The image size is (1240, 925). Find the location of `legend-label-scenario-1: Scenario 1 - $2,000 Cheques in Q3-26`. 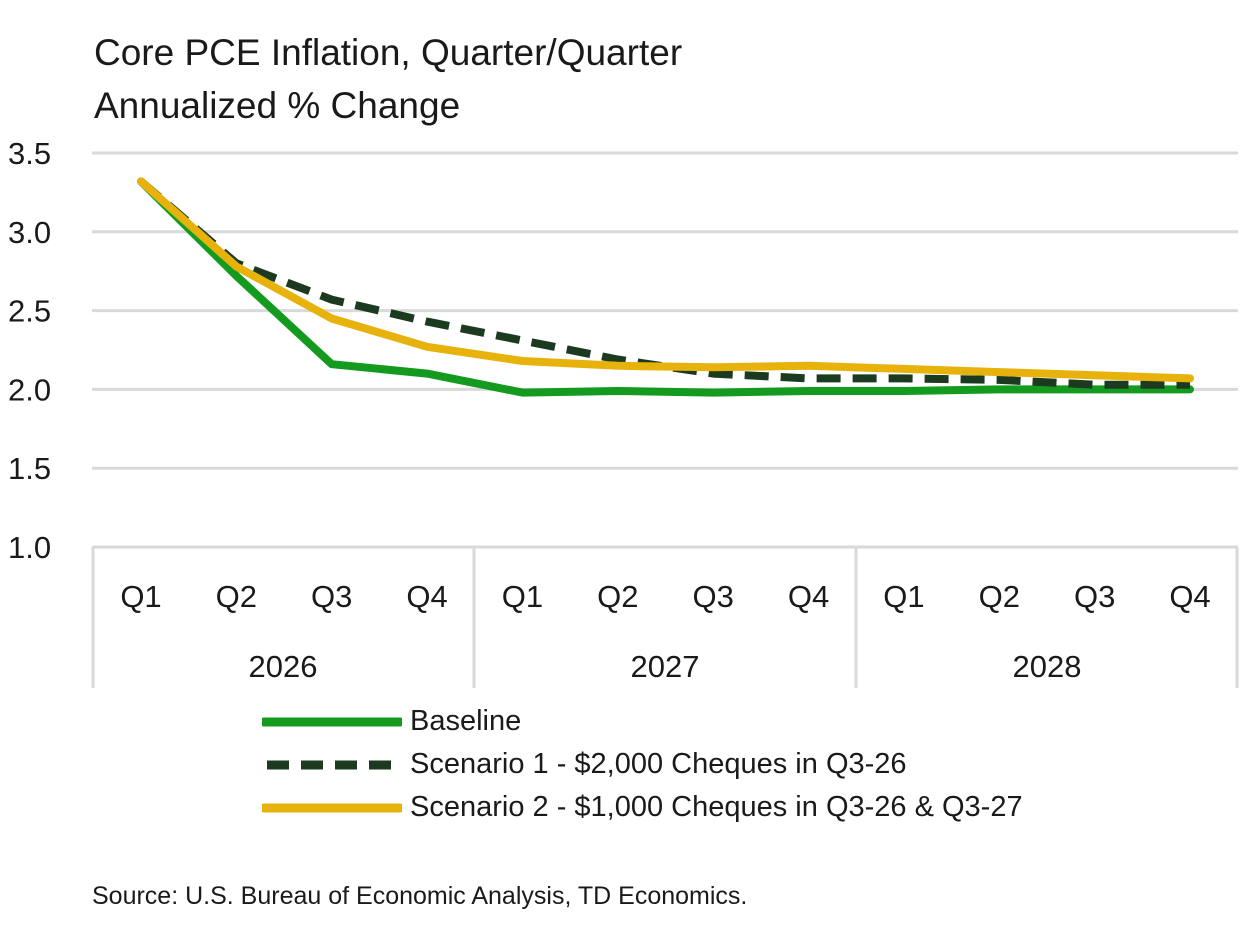

legend-label-scenario-1: Scenario 1 - $2,000 Cheques in Q3-26 is located at coordinates (658, 764).